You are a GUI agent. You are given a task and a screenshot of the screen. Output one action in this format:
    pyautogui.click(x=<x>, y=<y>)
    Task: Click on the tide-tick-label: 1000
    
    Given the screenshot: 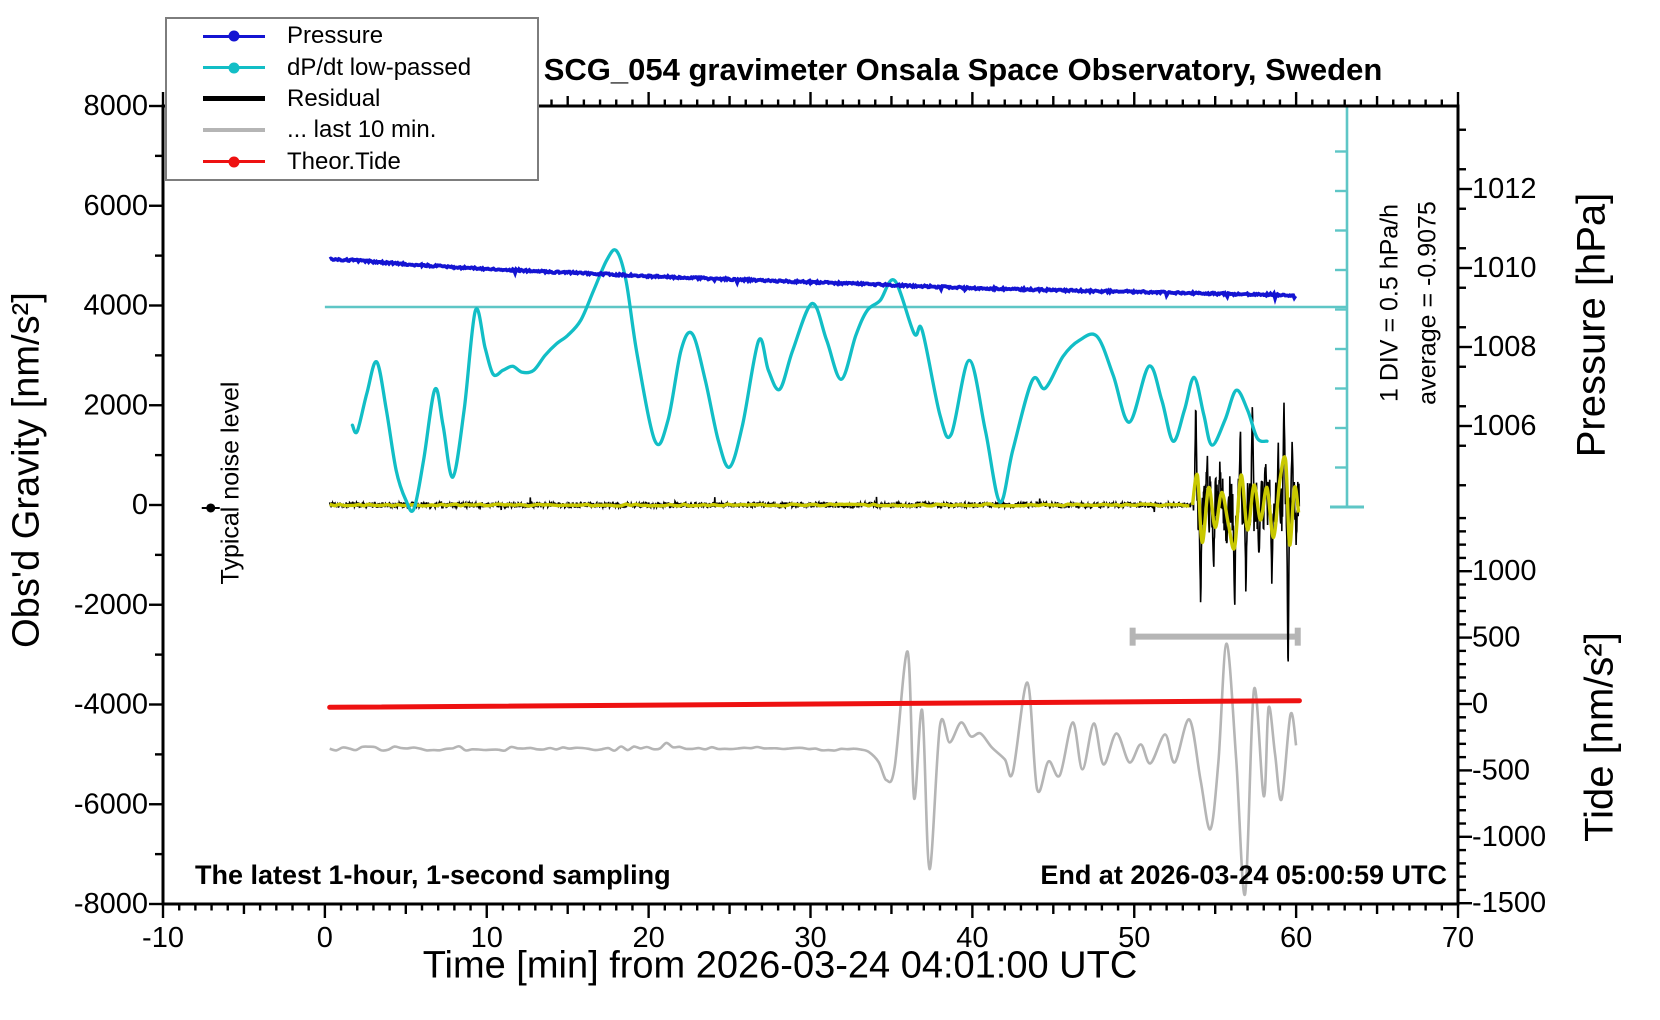 What is the action you would take?
    pyautogui.click(x=1504, y=571)
    